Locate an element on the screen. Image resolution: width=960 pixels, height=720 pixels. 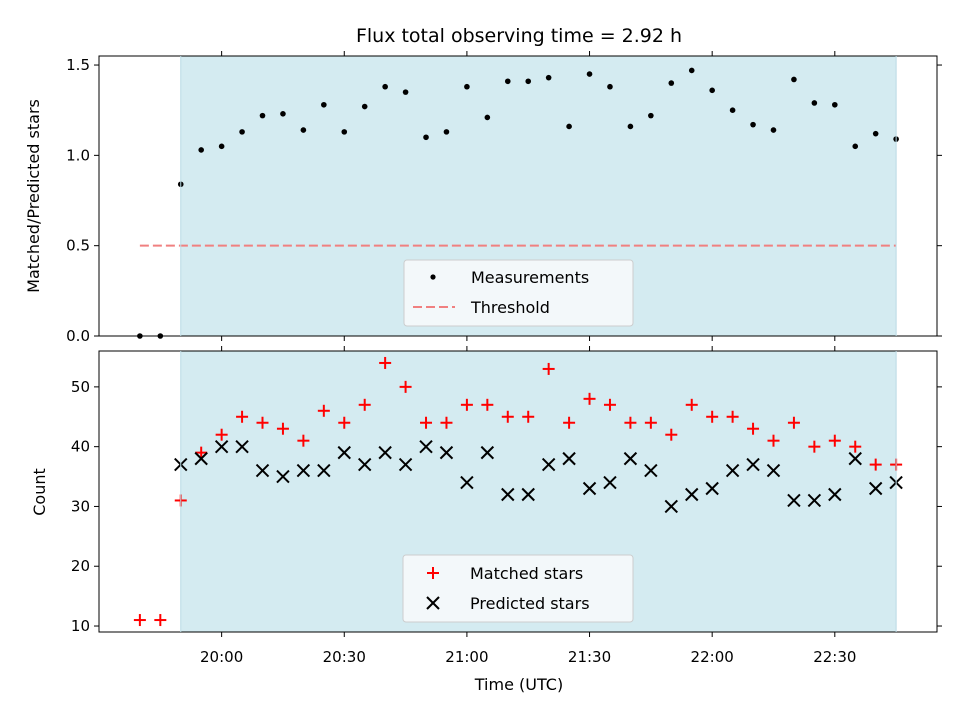
legend-marker-measurements is located at coordinates (433, 277).